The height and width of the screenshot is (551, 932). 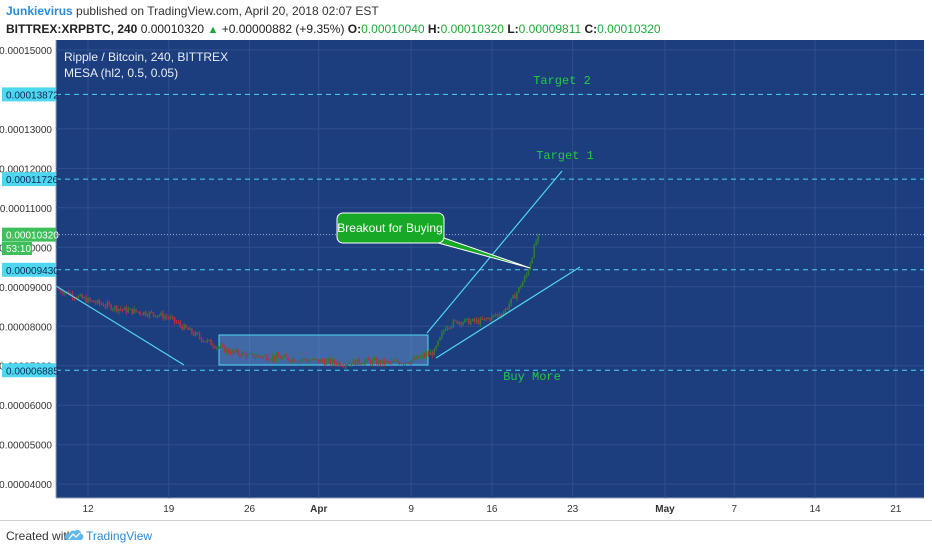 I want to click on author-link: Junkievirus, so click(x=39, y=11).